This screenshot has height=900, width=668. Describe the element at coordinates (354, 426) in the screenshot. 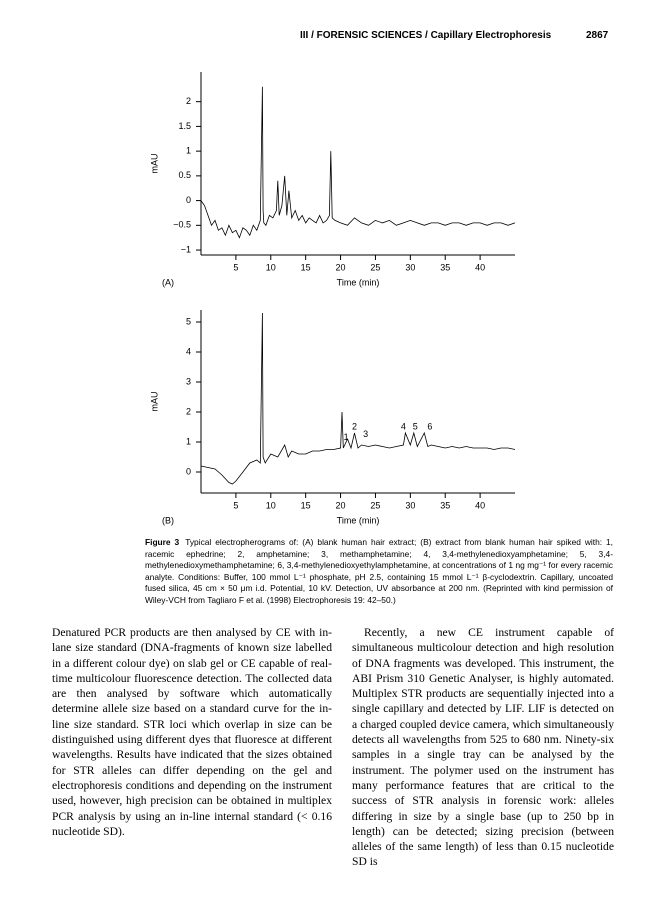

I see `peak-label: 2` at that location.